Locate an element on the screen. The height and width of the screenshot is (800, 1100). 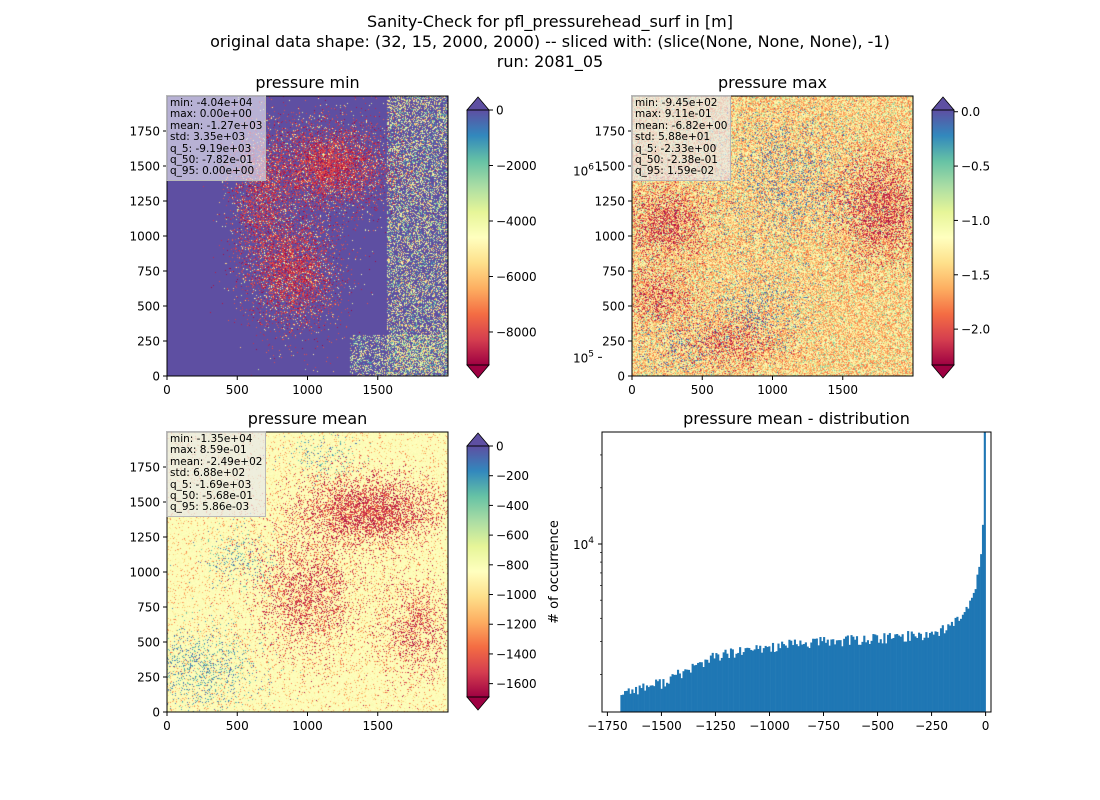
y-tick-label: 105 is located at coordinates (583, 357).